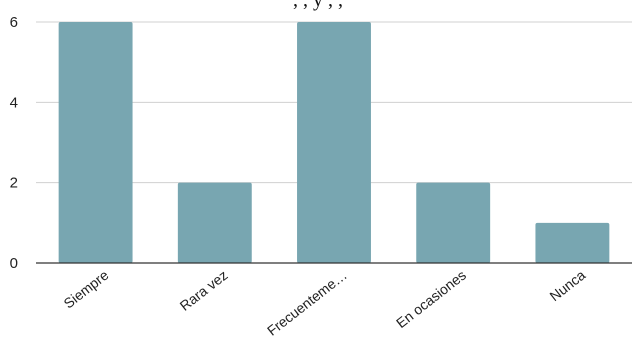 This screenshot has width=635, height=356. What do you see at coordinates (14, 102) in the screenshot?
I see `y-tick-label: 4` at bounding box center [14, 102].